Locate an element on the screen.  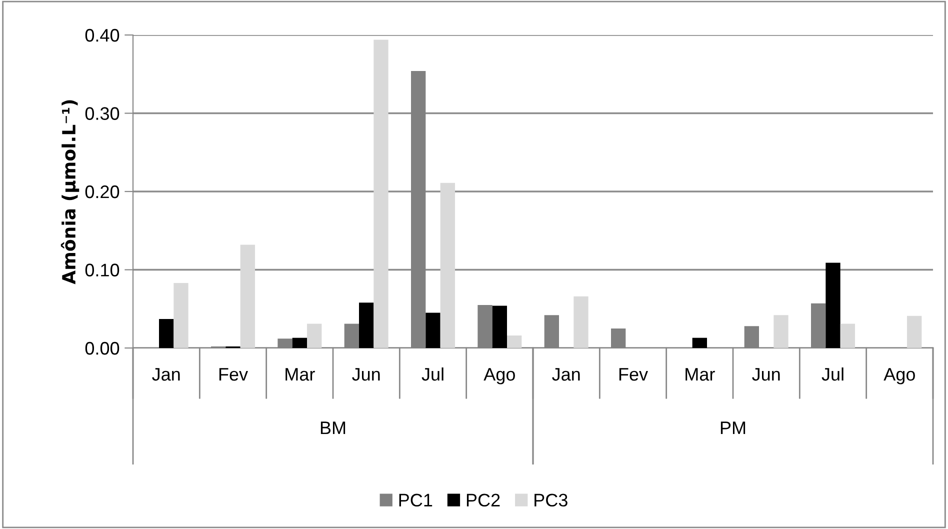
text: PM is located at coordinates (733, 428).